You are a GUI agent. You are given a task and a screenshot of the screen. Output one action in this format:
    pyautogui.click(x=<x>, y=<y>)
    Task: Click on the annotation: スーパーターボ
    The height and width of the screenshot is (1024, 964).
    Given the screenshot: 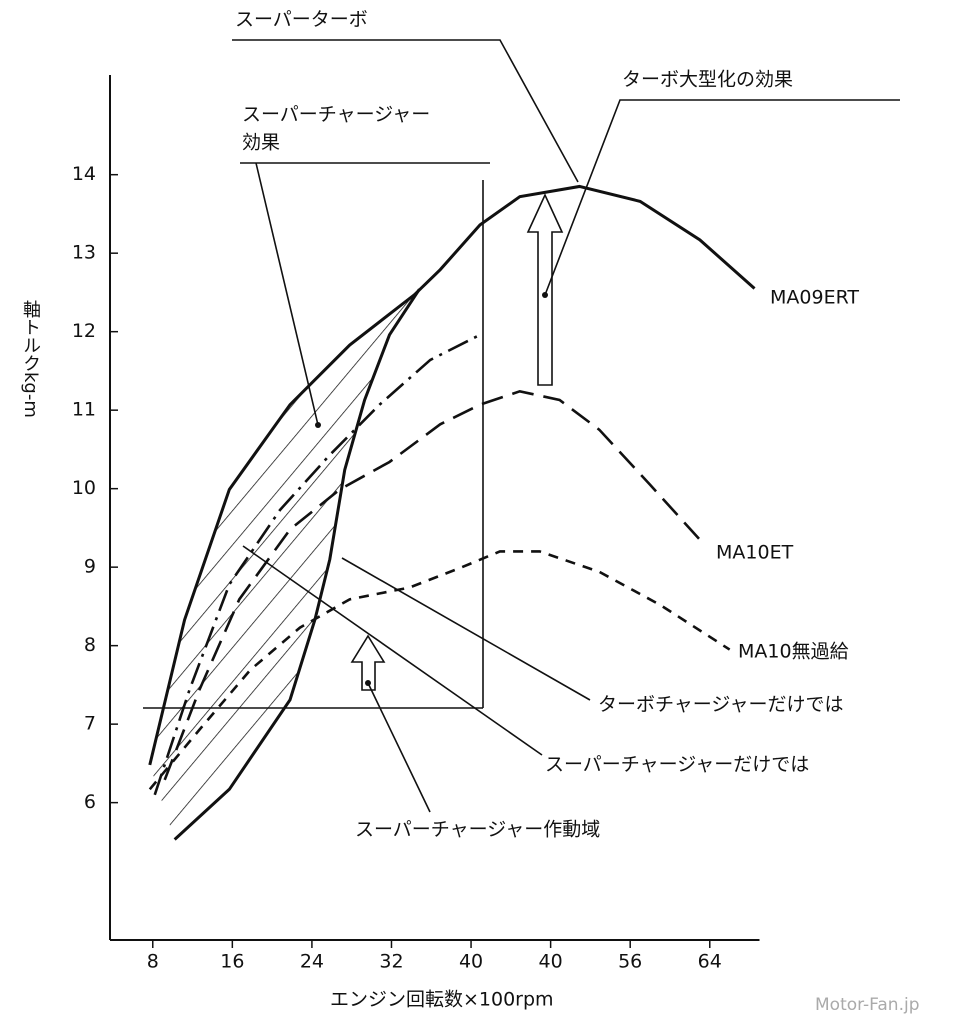 What is the action you would take?
    pyautogui.click(x=301, y=20)
    